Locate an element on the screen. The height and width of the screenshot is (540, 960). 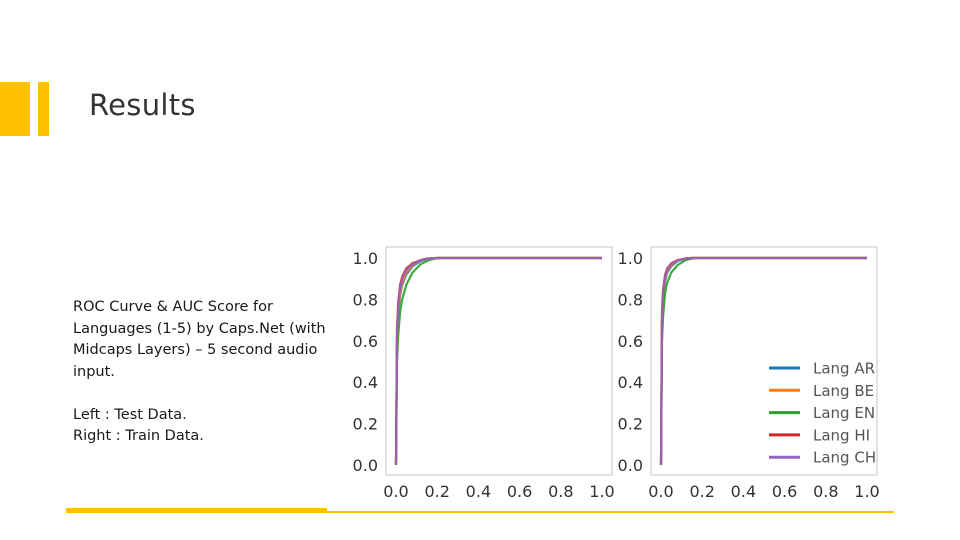
roc-chart-test: 0.0 0.2 0.4 0.6 0.8 1.0 0.0 0.2 0.4 0.6 0.8 1.0 is located at coordinates (484, 373).